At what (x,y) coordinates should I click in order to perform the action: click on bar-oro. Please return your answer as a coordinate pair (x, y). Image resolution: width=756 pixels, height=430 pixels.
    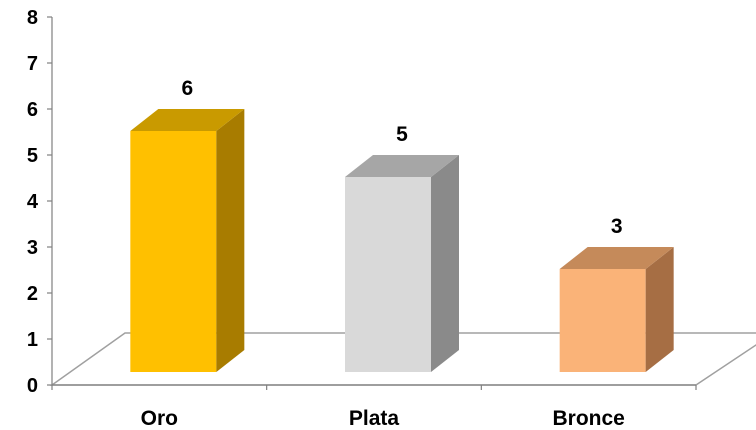
    Looking at the image, I should click on (187, 240).